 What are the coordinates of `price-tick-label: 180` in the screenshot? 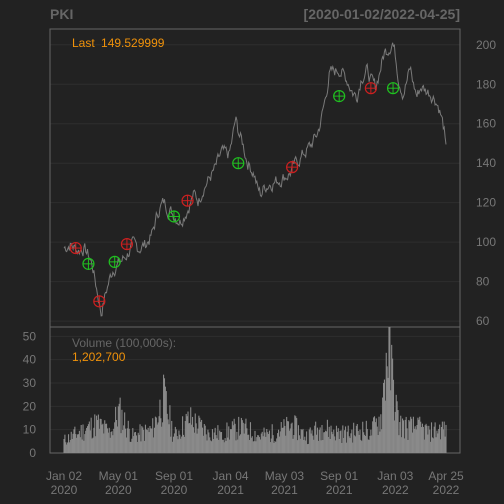 It's located at (486, 84).